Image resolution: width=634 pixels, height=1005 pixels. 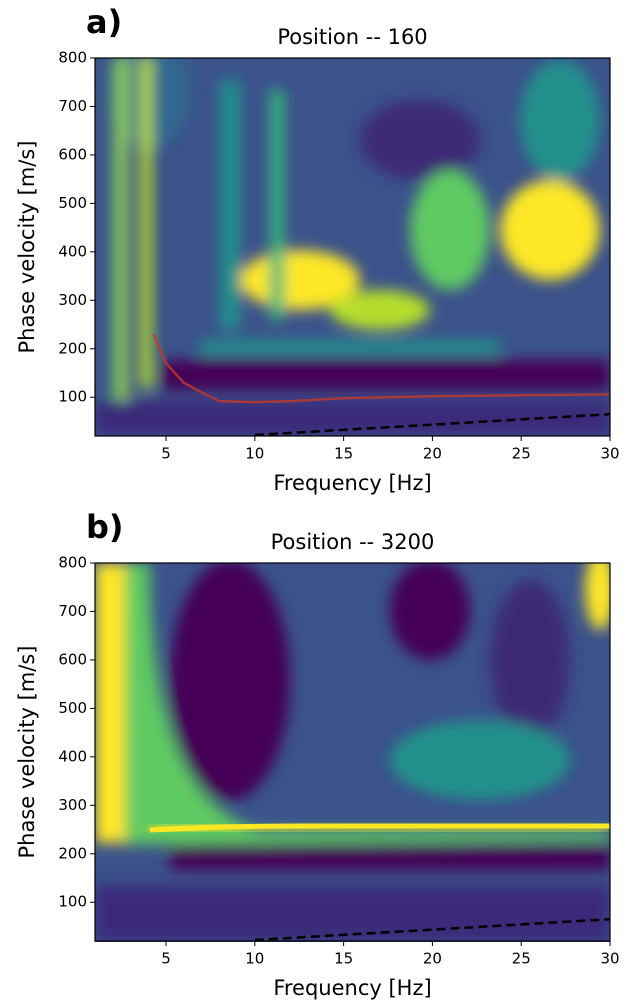 What do you see at coordinates (353, 542) in the screenshot?
I see `chart-title: Position -- 3200` at bounding box center [353, 542].